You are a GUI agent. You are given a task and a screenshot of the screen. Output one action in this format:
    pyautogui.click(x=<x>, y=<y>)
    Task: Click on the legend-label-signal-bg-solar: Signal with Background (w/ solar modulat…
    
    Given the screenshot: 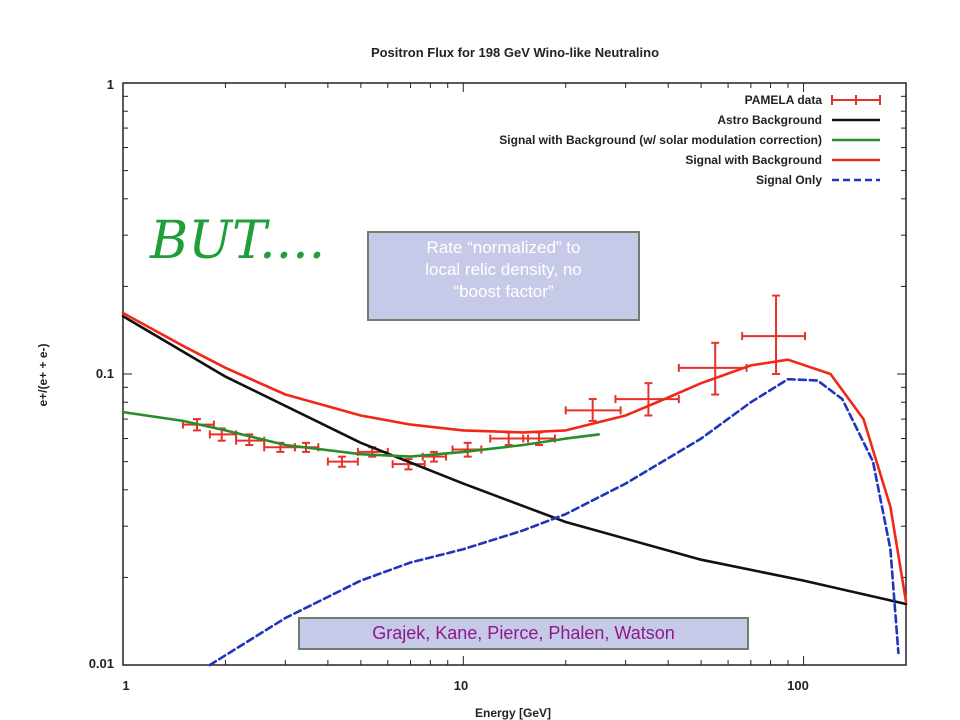 What is the action you would take?
    pyautogui.click(x=660, y=140)
    